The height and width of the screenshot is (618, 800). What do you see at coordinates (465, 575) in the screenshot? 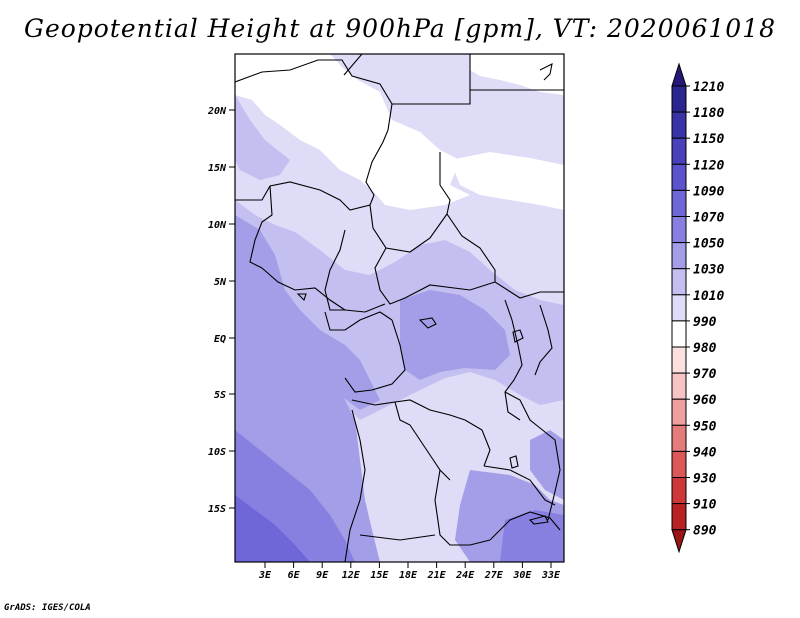
I see `lon-tick-label: 24E` at bounding box center [465, 575].